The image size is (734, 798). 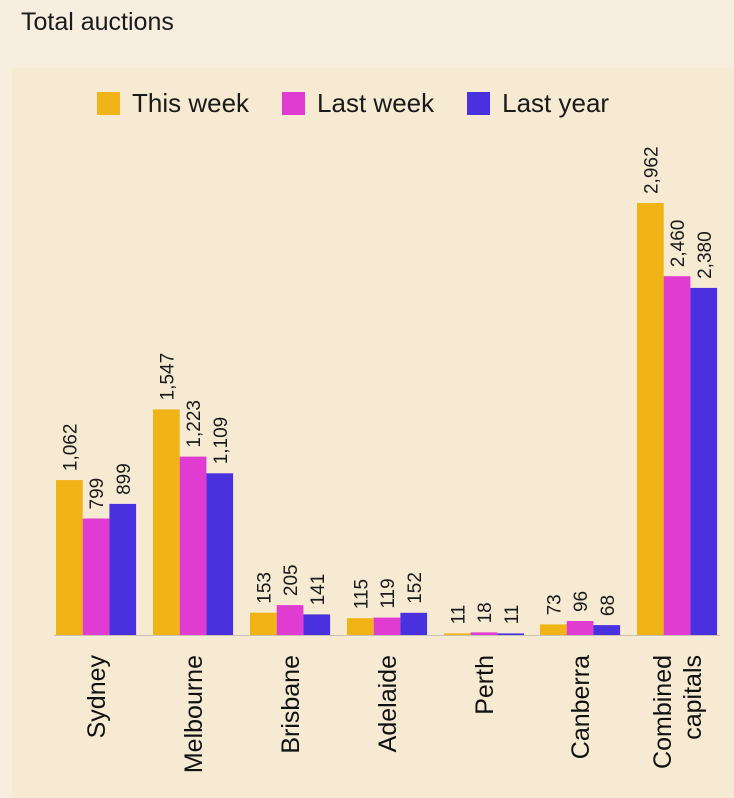 I want to click on data-label-last-week-6: 2,460, so click(x=678, y=244).